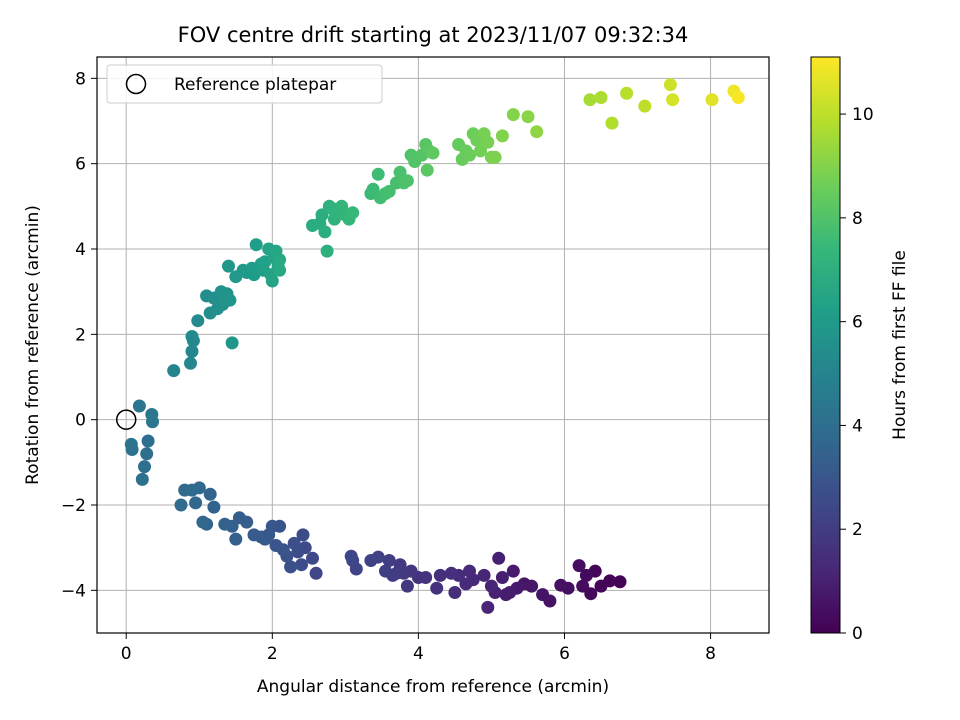  Describe the element at coordinates (80, 250) in the screenshot. I see `y-tick-label: 4` at that location.